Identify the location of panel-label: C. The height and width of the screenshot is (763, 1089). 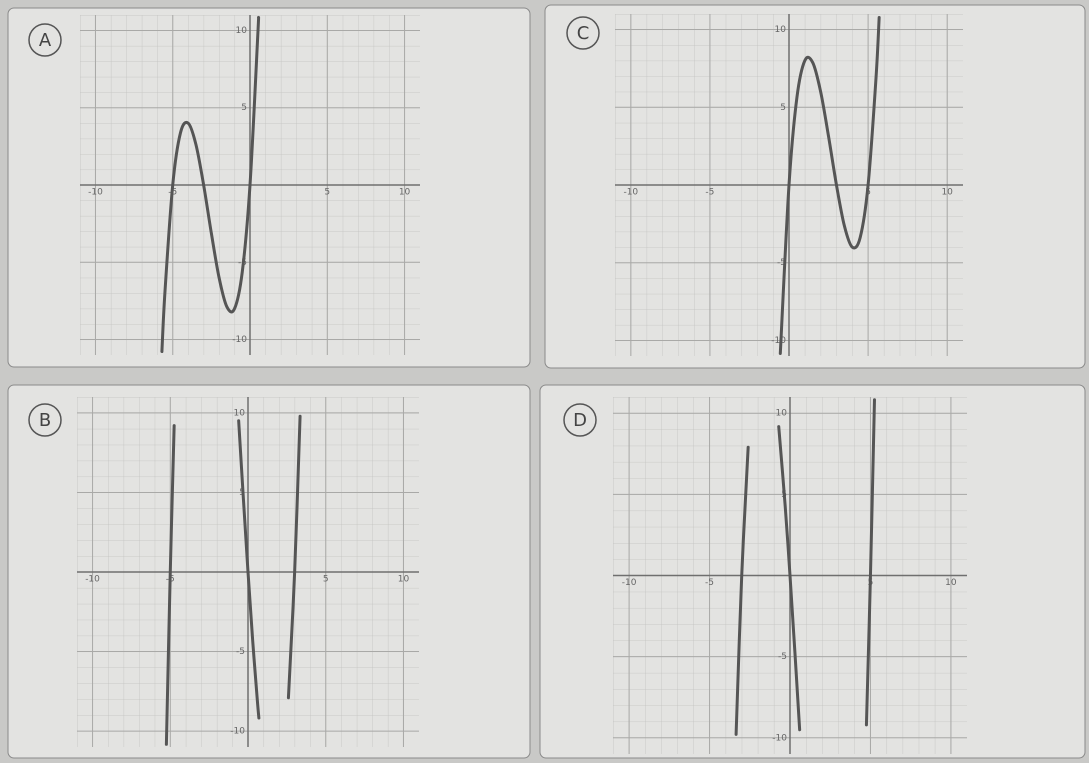
(583, 33).